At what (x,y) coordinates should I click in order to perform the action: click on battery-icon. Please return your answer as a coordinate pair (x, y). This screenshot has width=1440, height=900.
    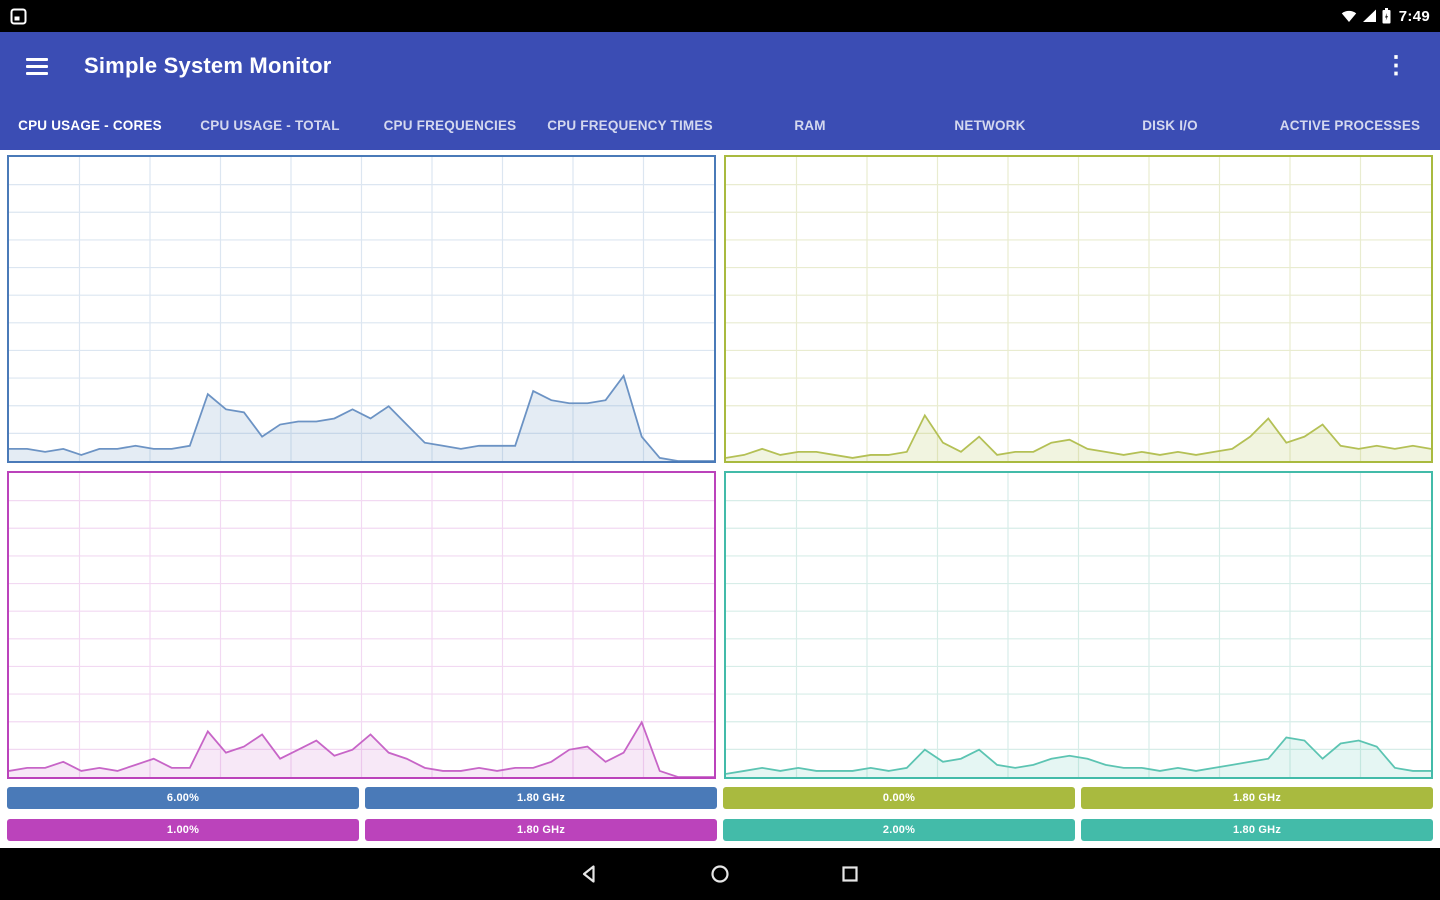
    Looking at the image, I should click on (1386, 16).